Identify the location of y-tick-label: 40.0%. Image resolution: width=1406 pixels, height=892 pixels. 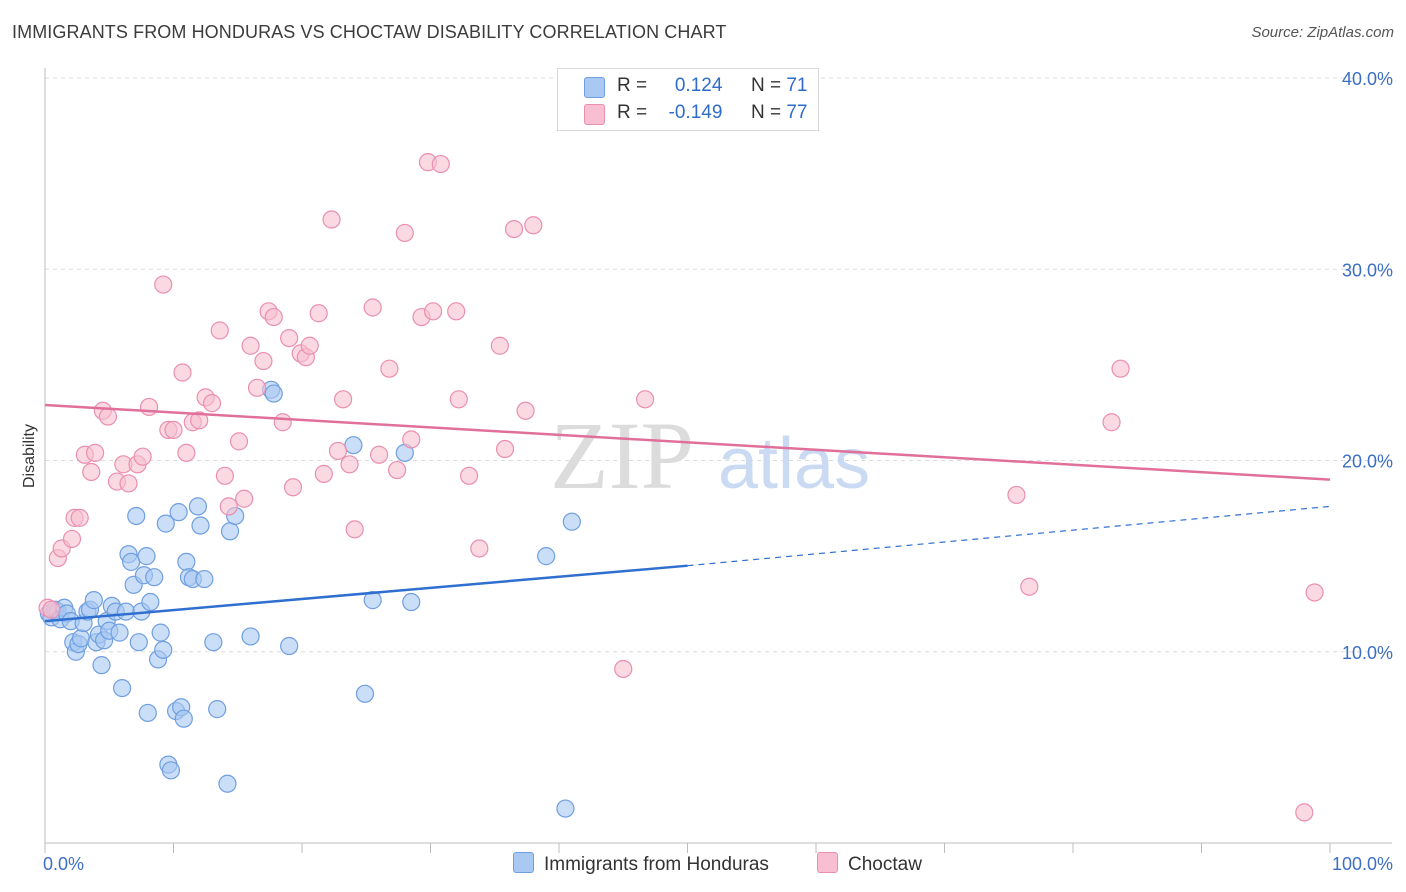
(1367, 79).